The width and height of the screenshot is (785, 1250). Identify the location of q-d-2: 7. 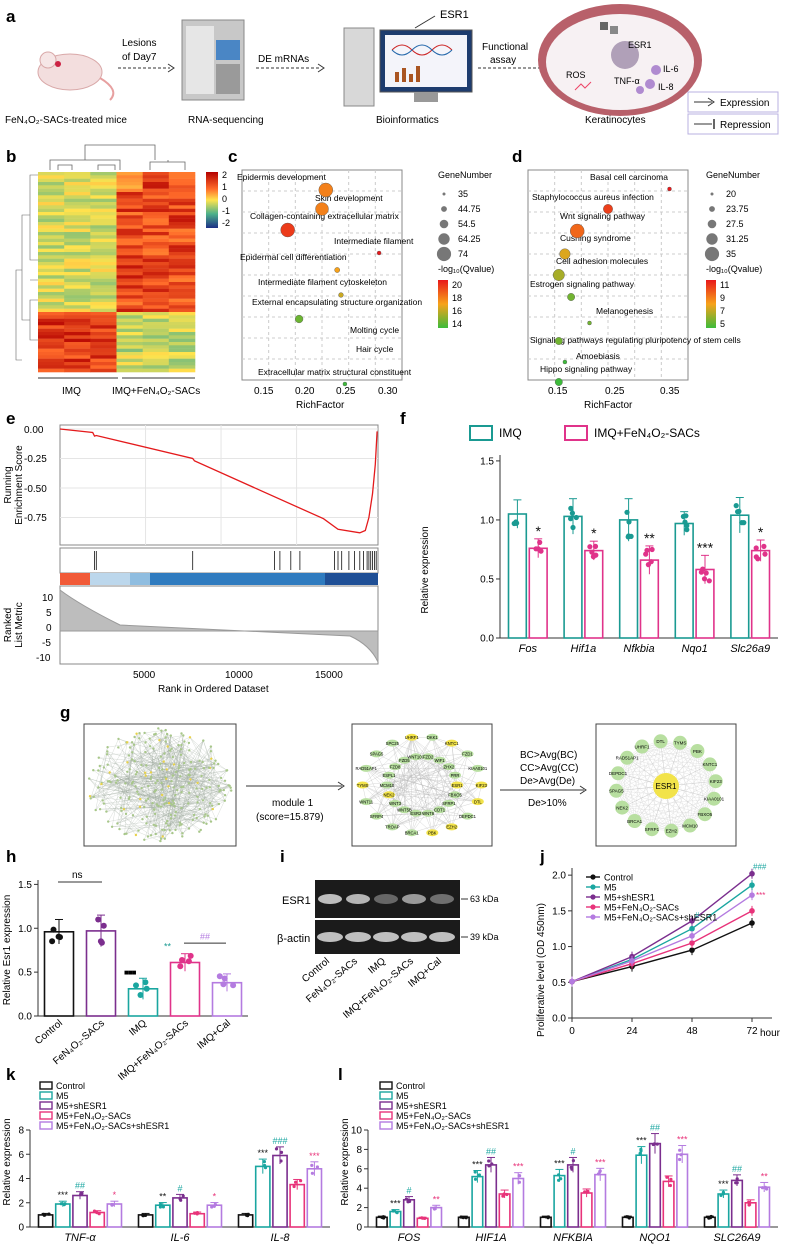
(722, 311).